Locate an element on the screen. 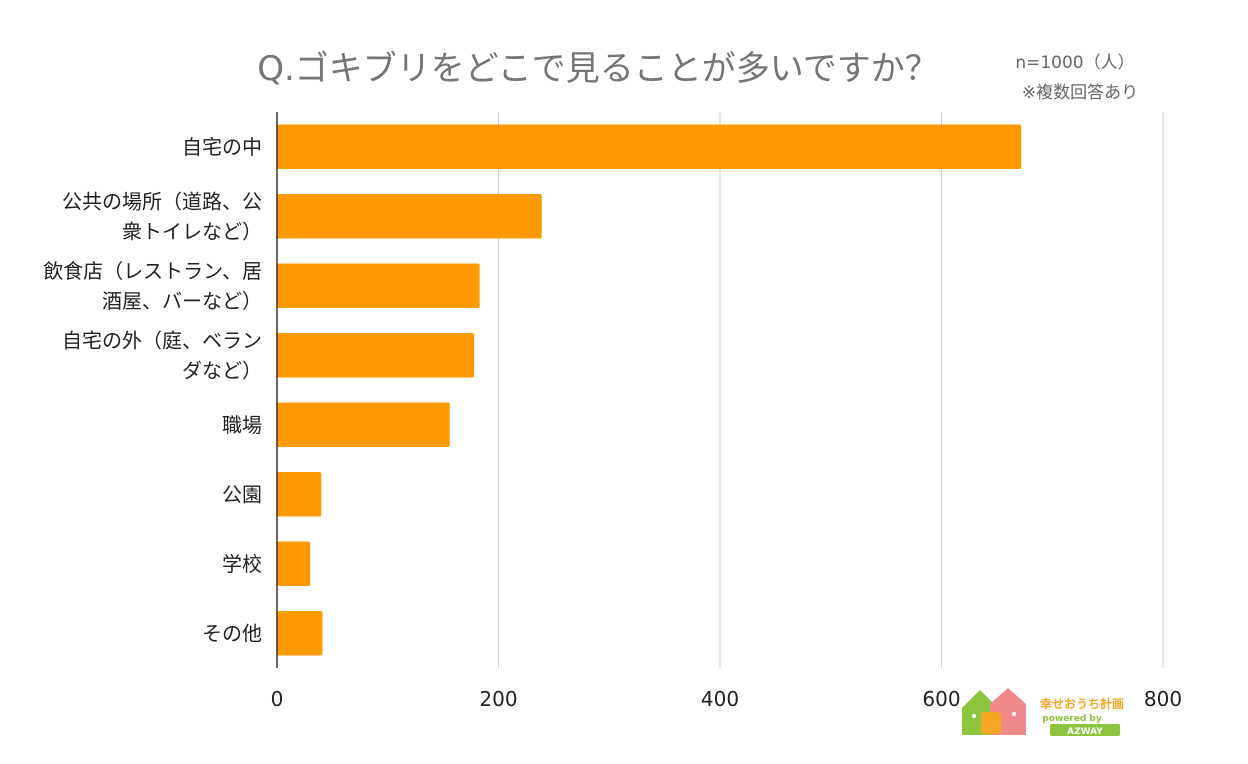  x-tick-label: 200 is located at coordinates (498, 699).